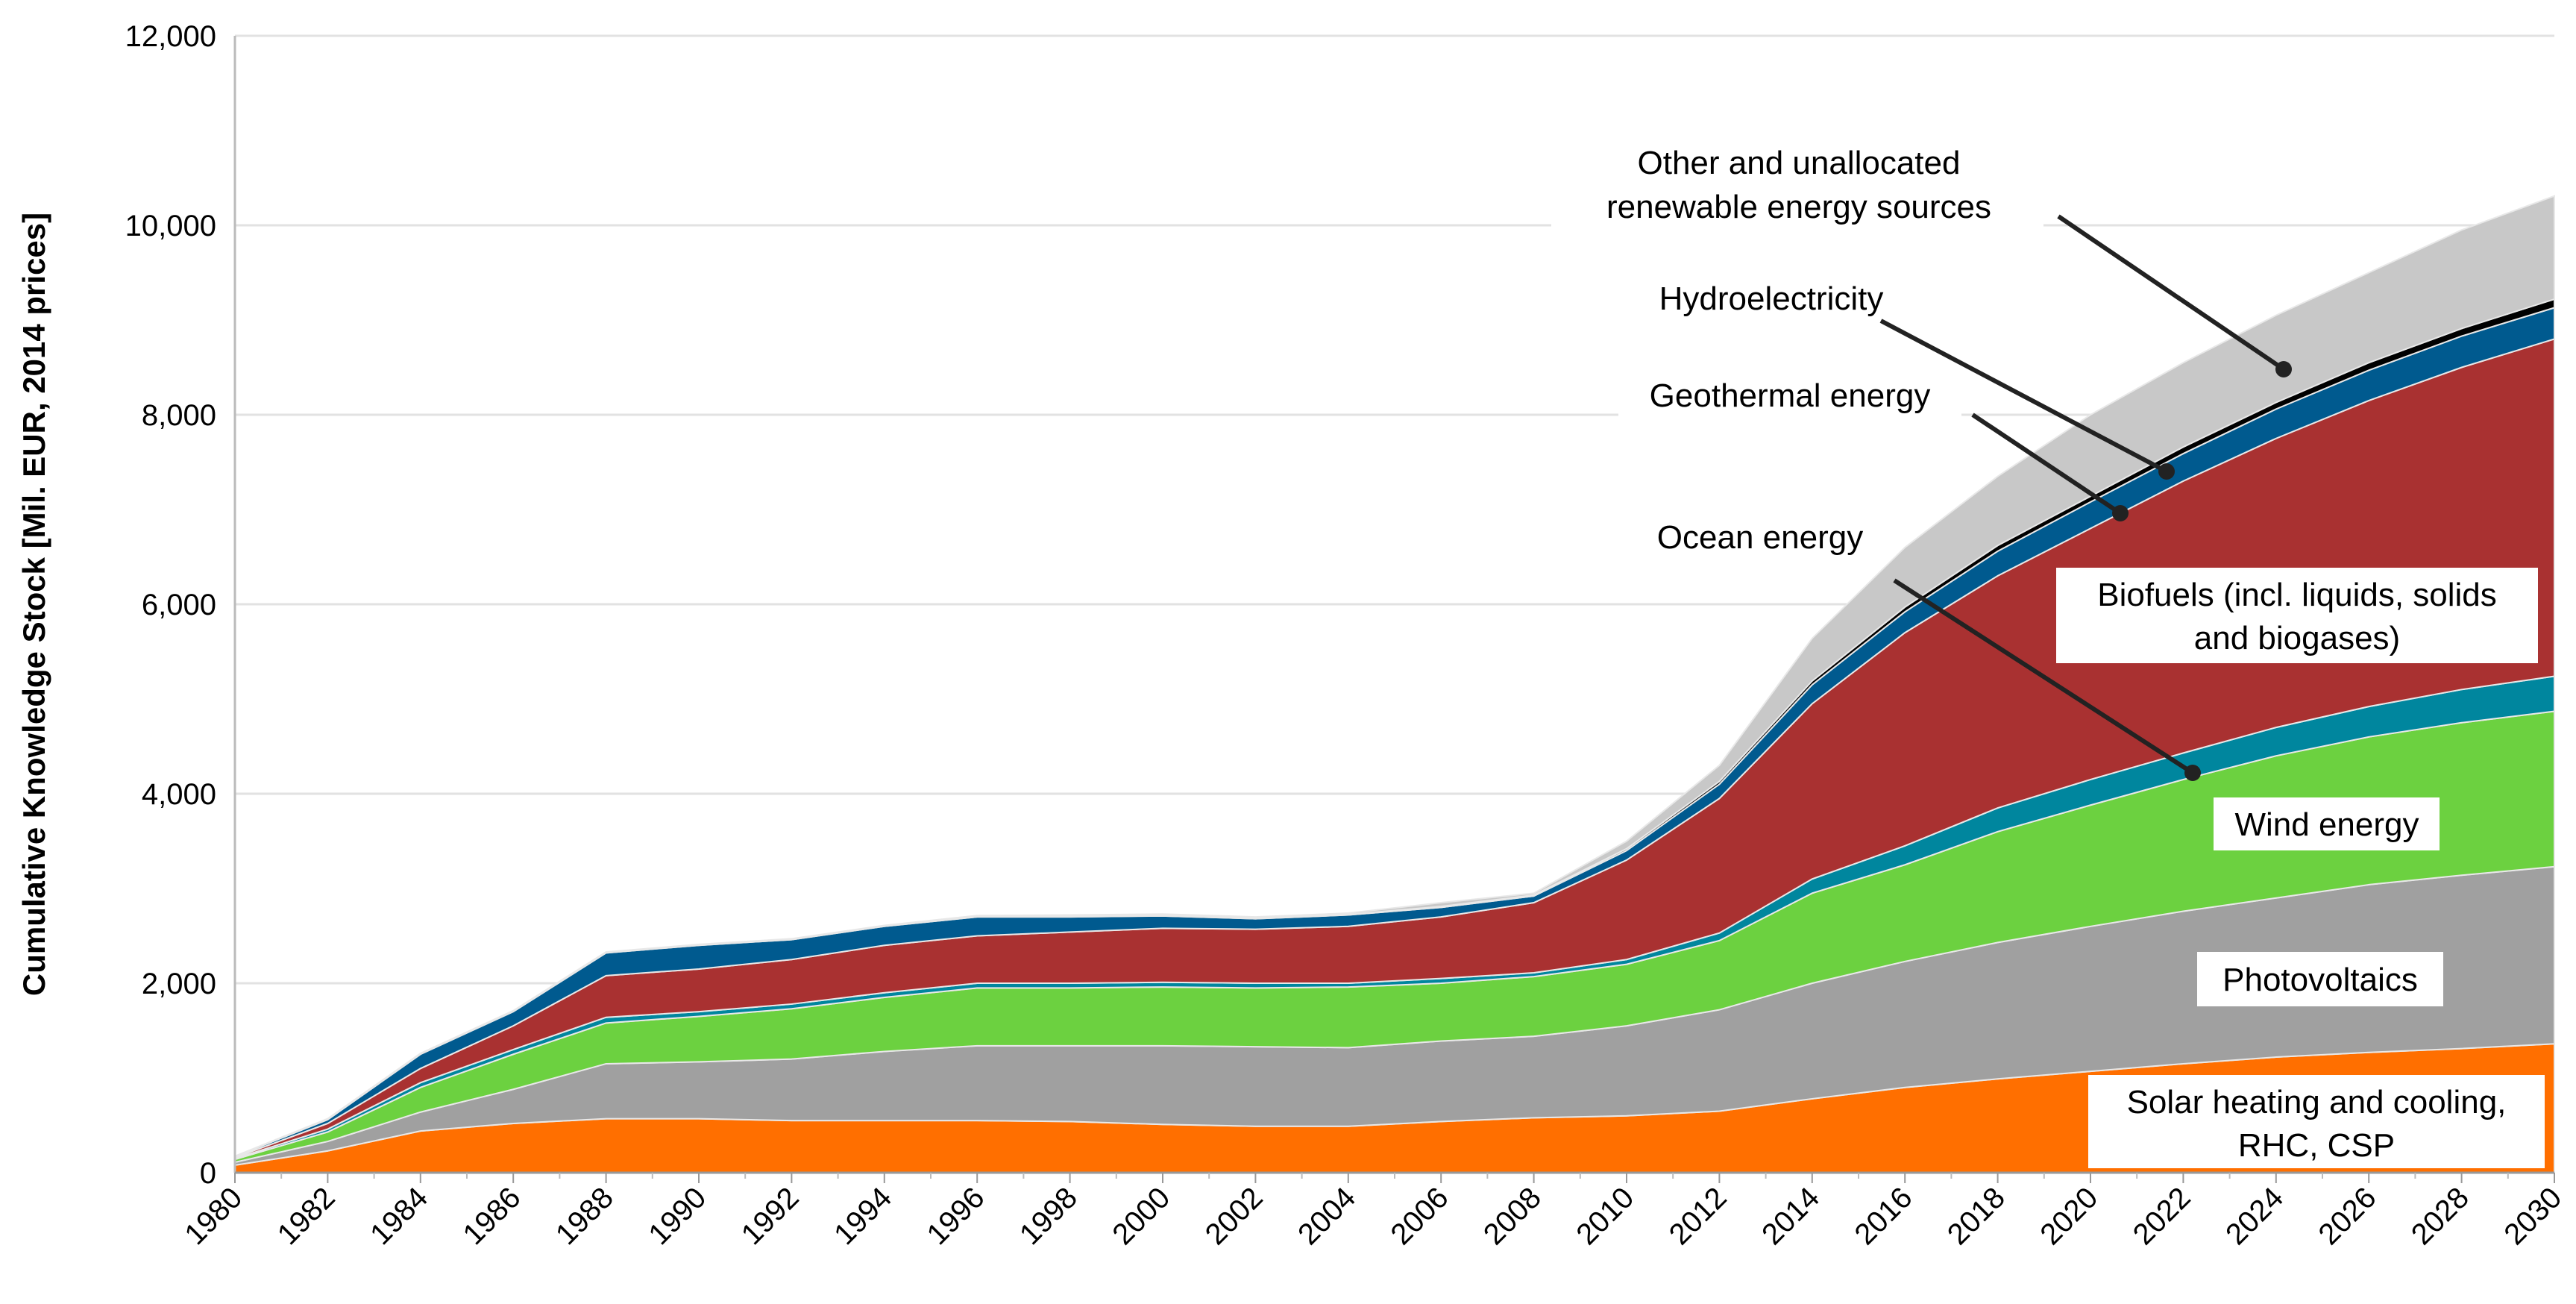 The width and height of the screenshot is (2576, 1304). What do you see at coordinates (1791, 396) in the screenshot?
I see `annotation-geothermal: Geothermal energy` at bounding box center [1791, 396].